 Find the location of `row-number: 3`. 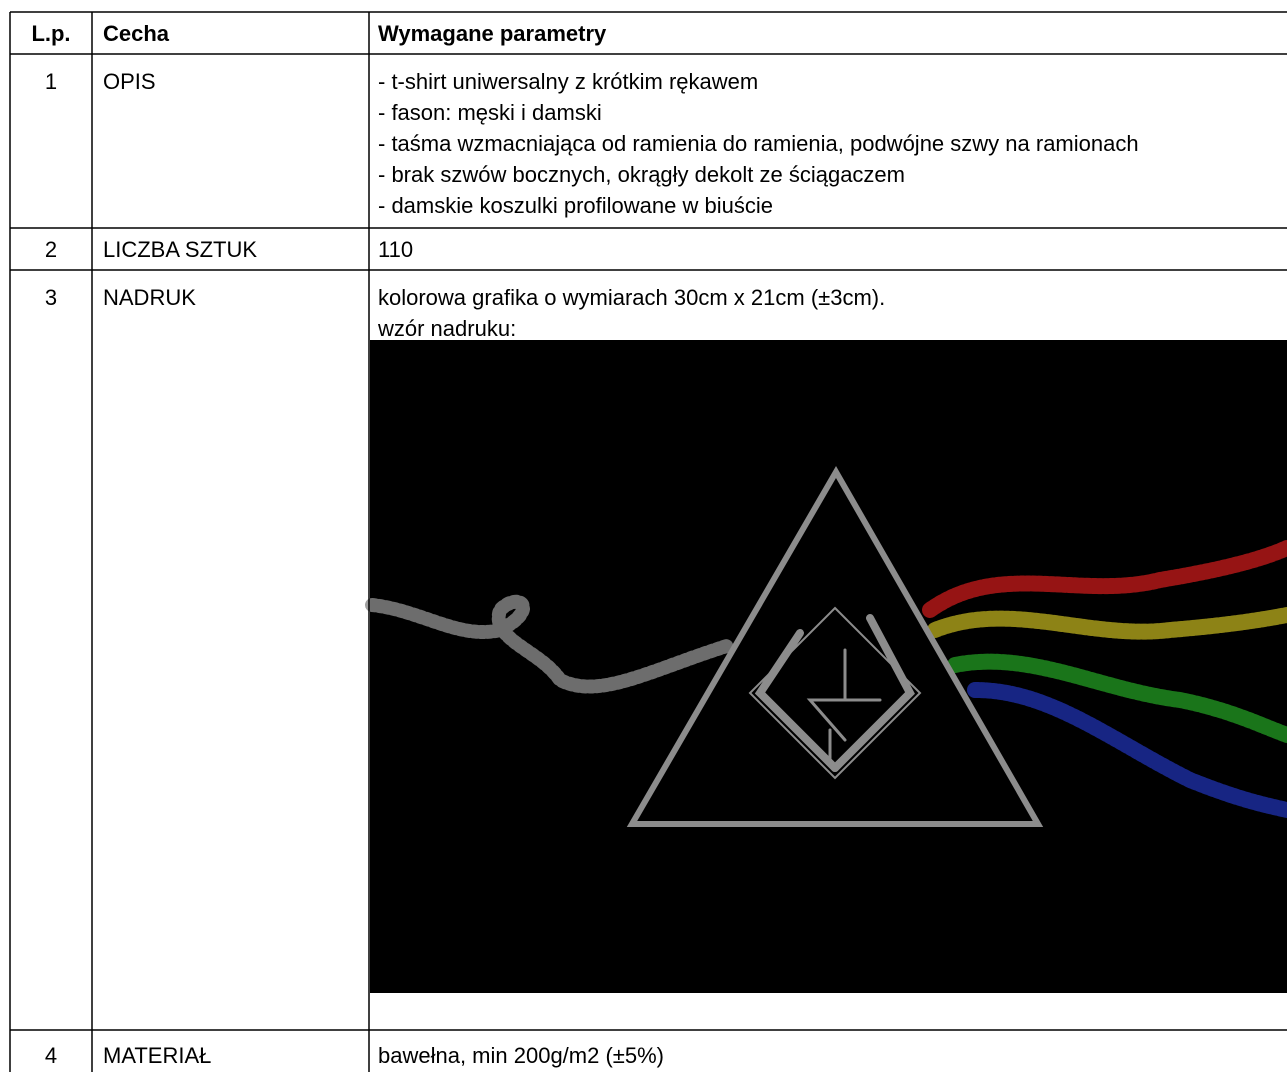

row-number: 3 is located at coordinates (51, 297).